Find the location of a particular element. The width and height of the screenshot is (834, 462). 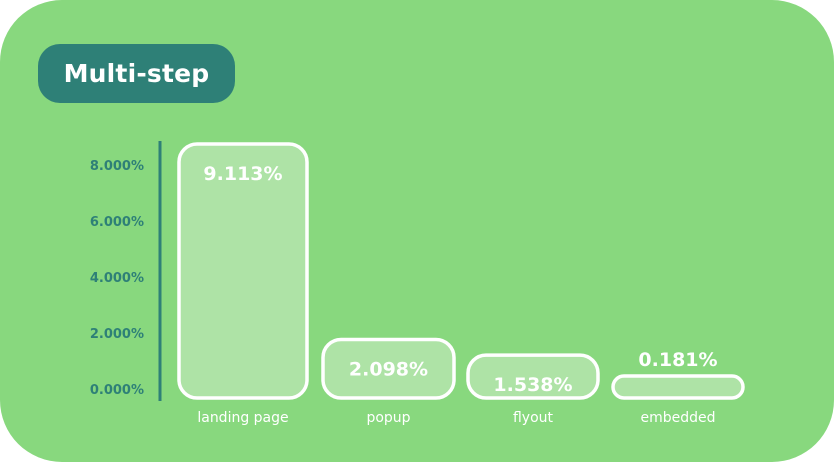

y-tick-labels: 0.000% 2.000% 4.000% 6.000% 8.000% is located at coordinates (117, 278).